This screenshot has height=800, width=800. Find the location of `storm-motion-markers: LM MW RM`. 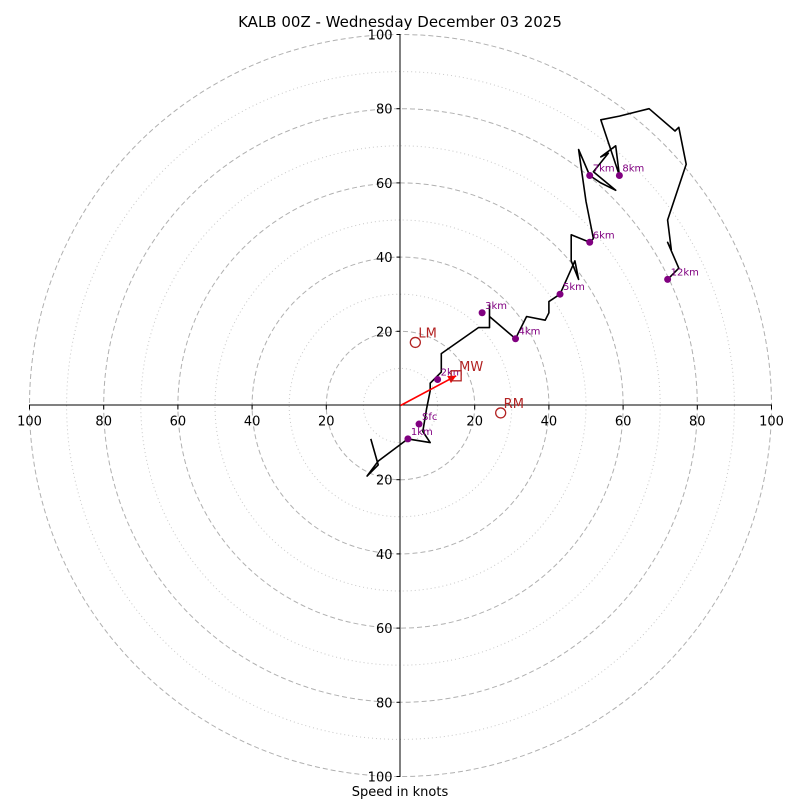

storm-motion-markers: LM MW RM is located at coordinates (466, 372).